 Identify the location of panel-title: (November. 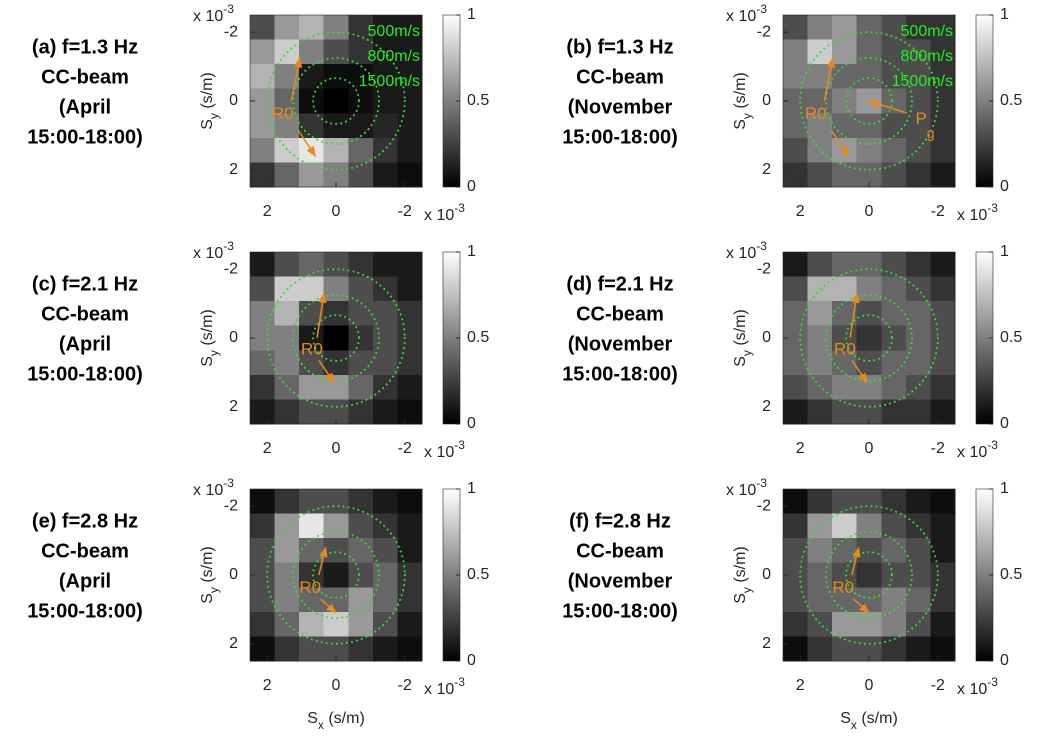
(620, 107).